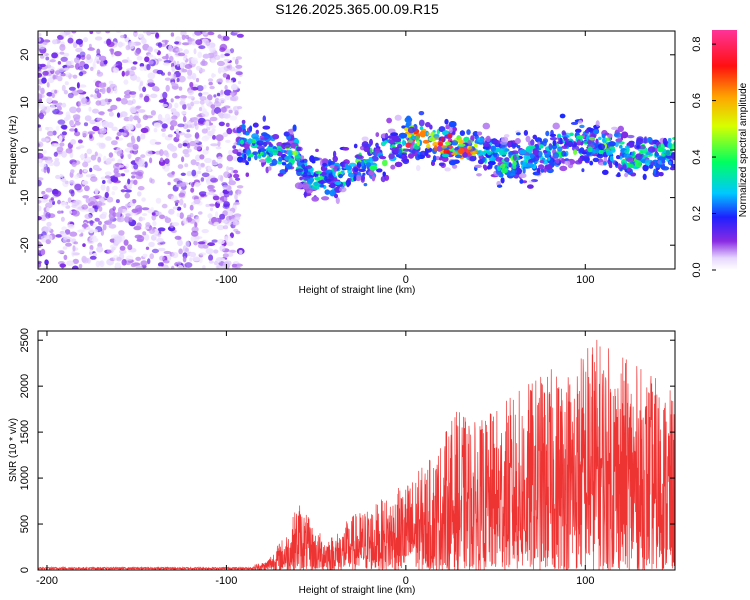 The height and width of the screenshot is (600, 750). What do you see at coordinates (13, 450) in the screenshot?
I see `snr-y-label: SNR (10 * v/v)` at bounding box center [13, 450].